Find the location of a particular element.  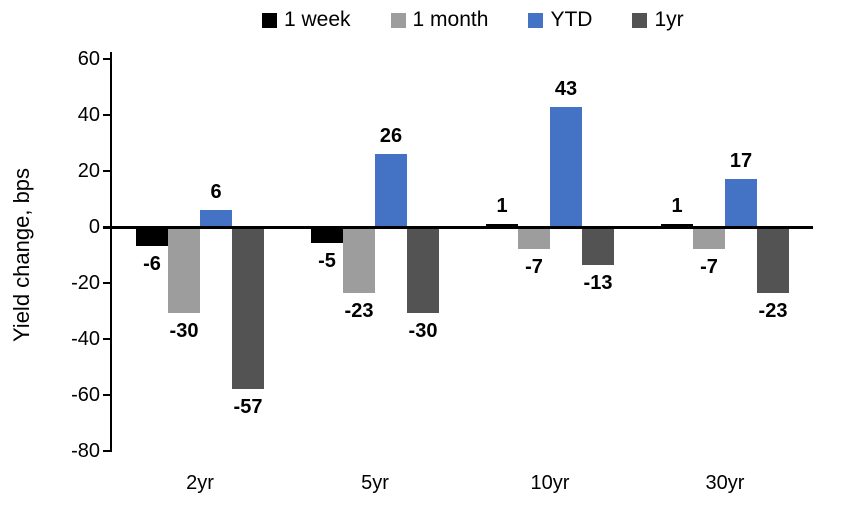

y-tick-label: -40 is located at coordinates (85, 339).